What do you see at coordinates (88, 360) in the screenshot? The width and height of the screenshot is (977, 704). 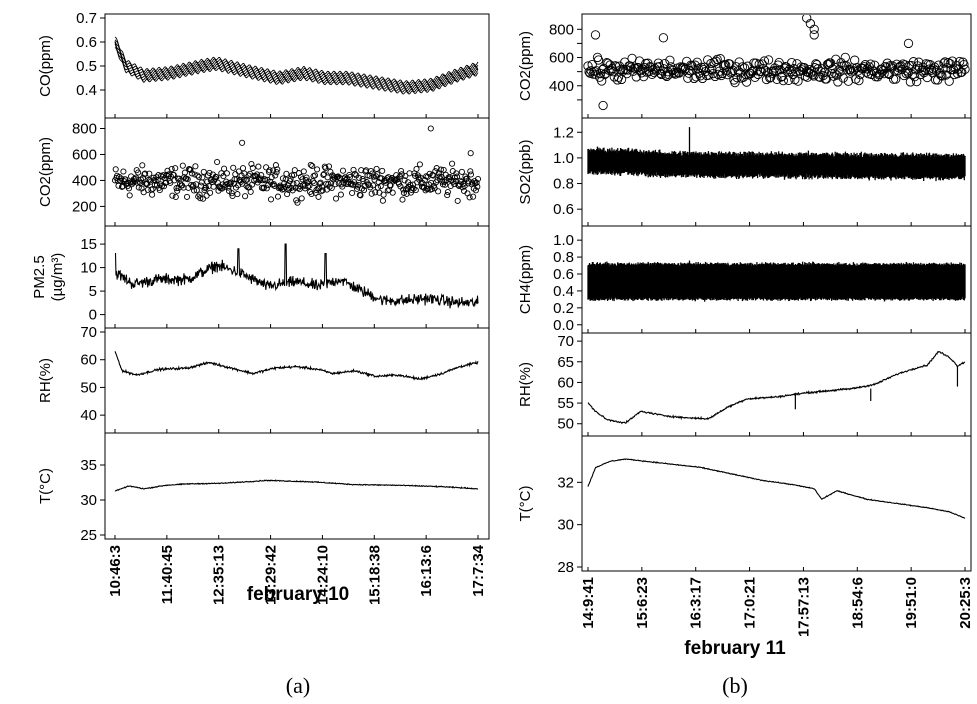 I see `y-tick-label: 60` at bounding box center [88, 360].